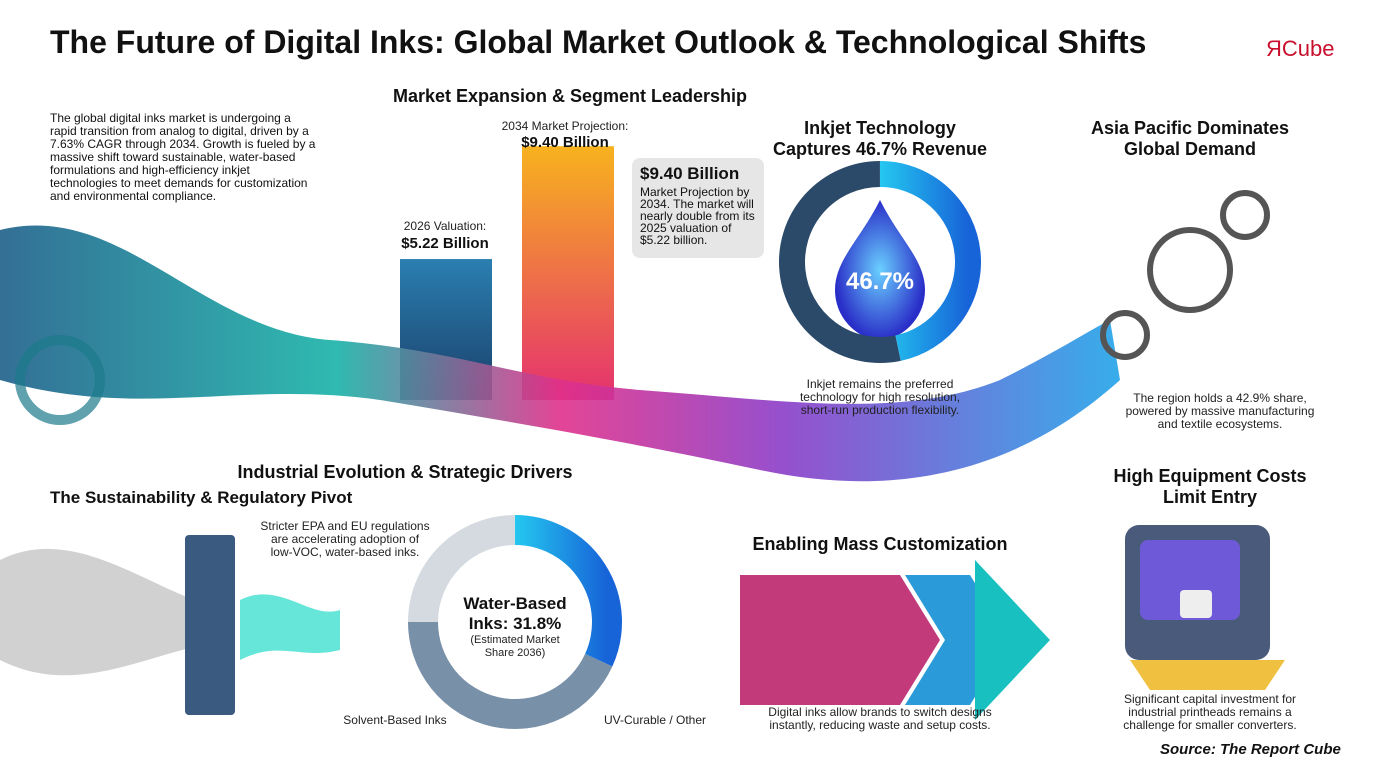 The image size is (1376, 768). Describe the element at coordinates (210, 625) in the screenshot. I see `filter` at that location.